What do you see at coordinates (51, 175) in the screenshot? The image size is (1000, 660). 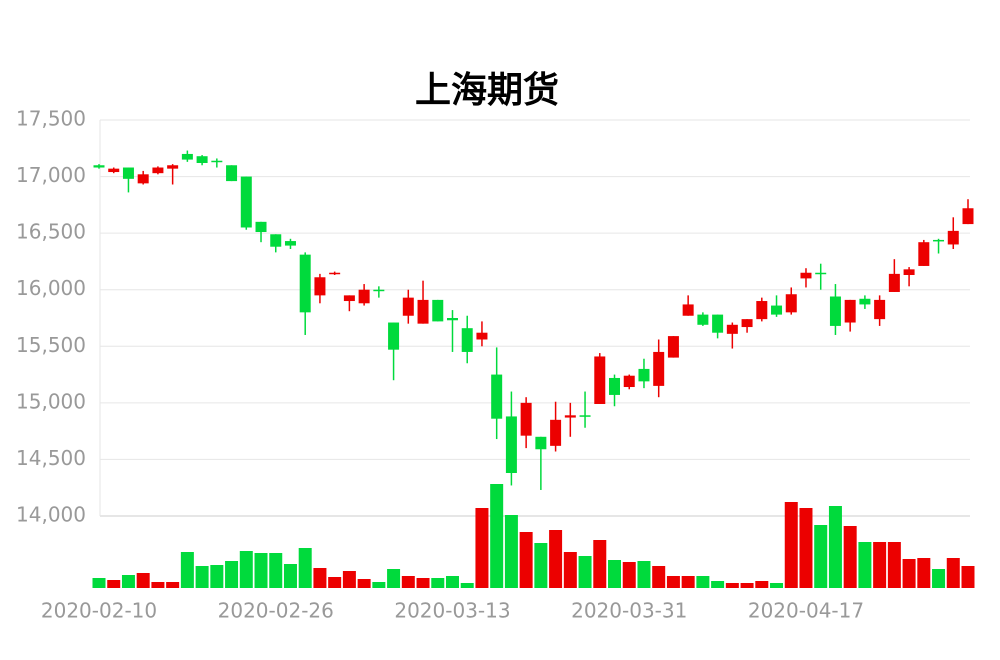 I see `y-tick-label: 17,000` at bounding box center [51, 175].